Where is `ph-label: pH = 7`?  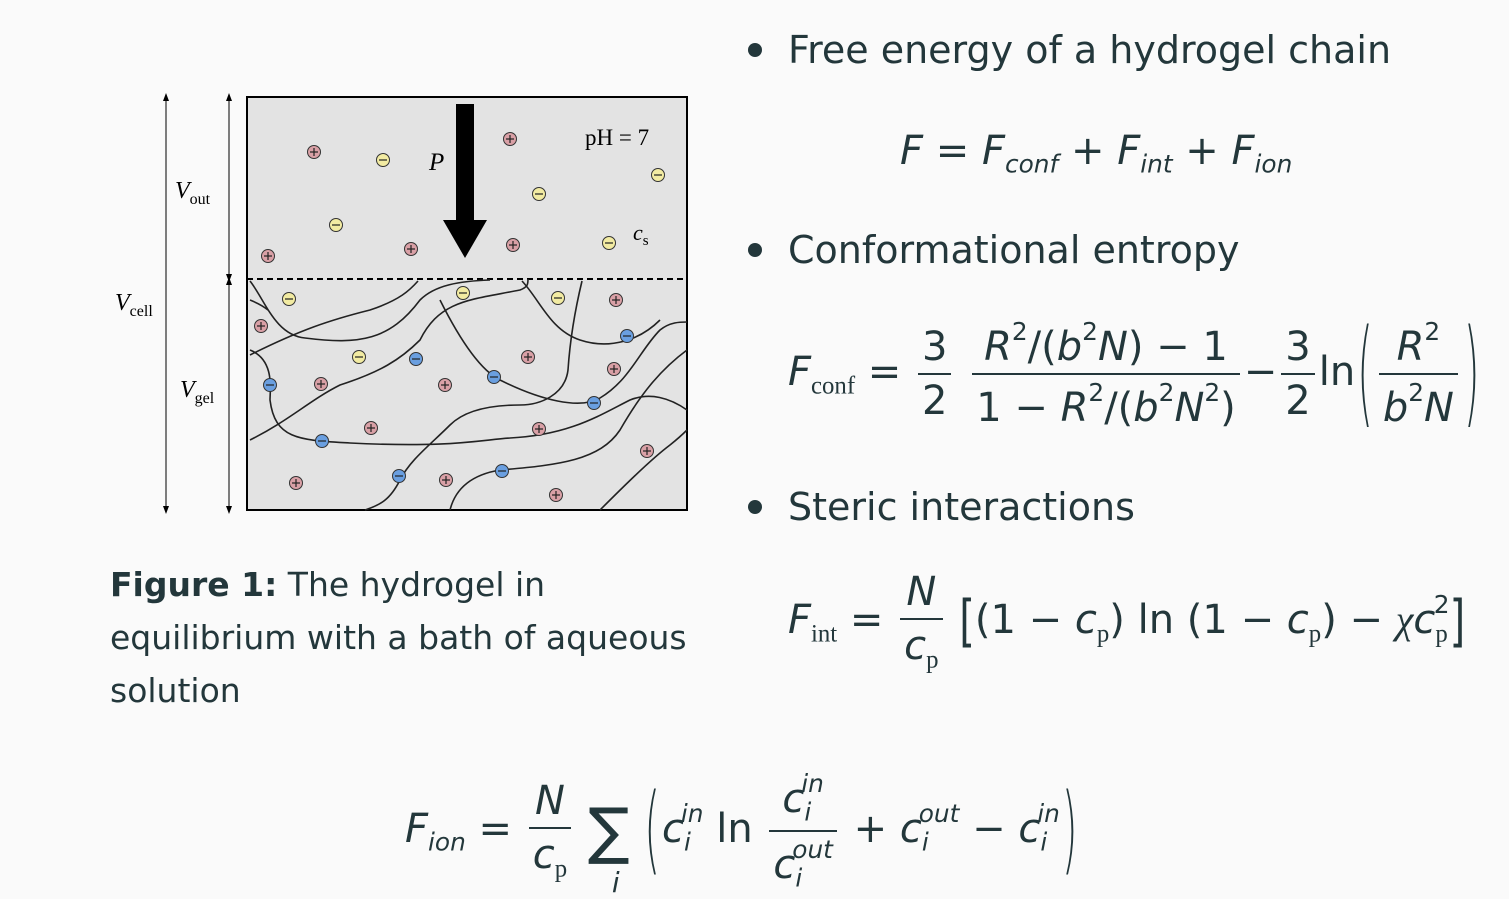 ph-label: pH = 7 is located at coordinates (617, 137).